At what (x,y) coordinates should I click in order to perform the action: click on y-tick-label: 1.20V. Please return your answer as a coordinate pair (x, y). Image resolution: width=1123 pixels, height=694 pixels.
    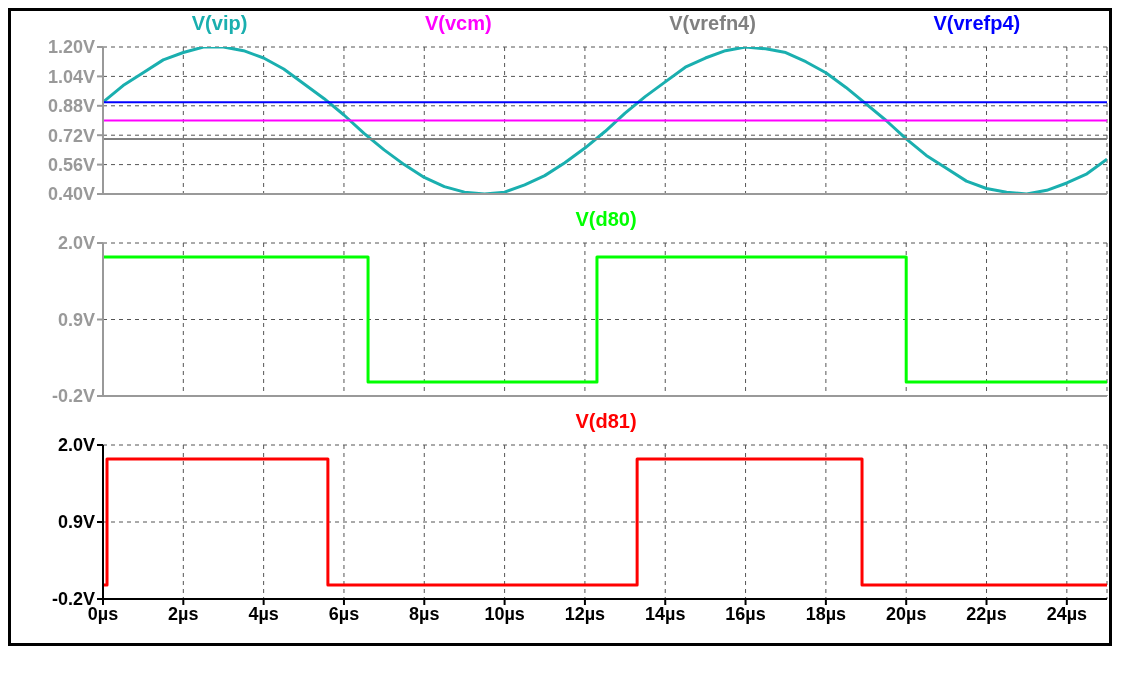
    Looking at the image, I should click on (71, 47).